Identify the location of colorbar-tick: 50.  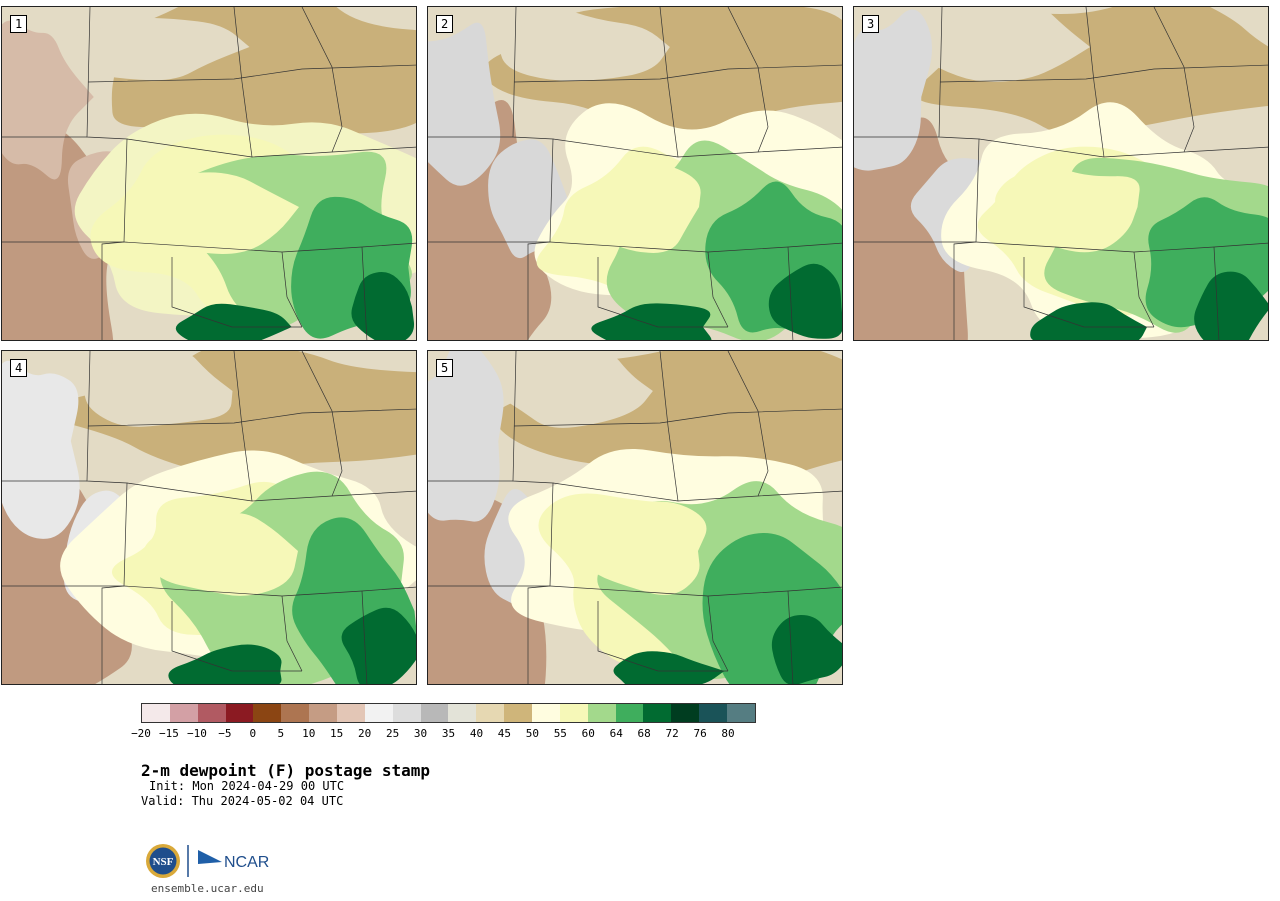
(532, 733).